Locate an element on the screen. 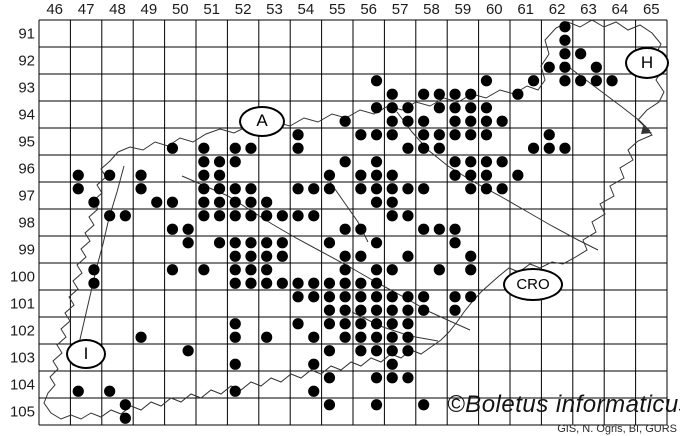 The height and width of the screenshot is (436, 680). col-label-59: 59 is located at coordinates (463, 9).